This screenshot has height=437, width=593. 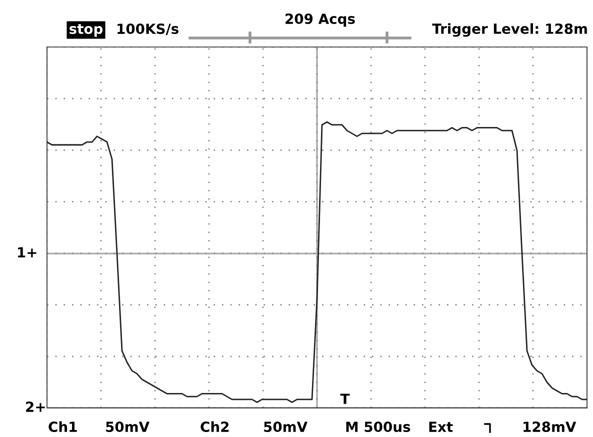 What do you see at coordinates (320, 20) in the screenshot?
I see `text: 209 Acqs` at bounding box center [320, 20].